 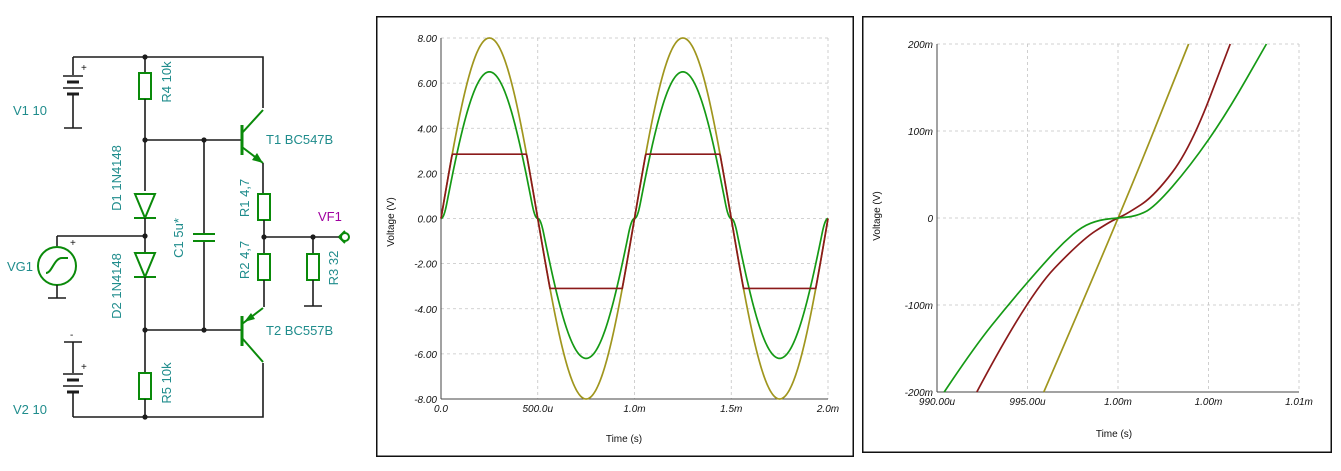 I want to click on y-tick-label: 8.00, so click(x=428, y=39).